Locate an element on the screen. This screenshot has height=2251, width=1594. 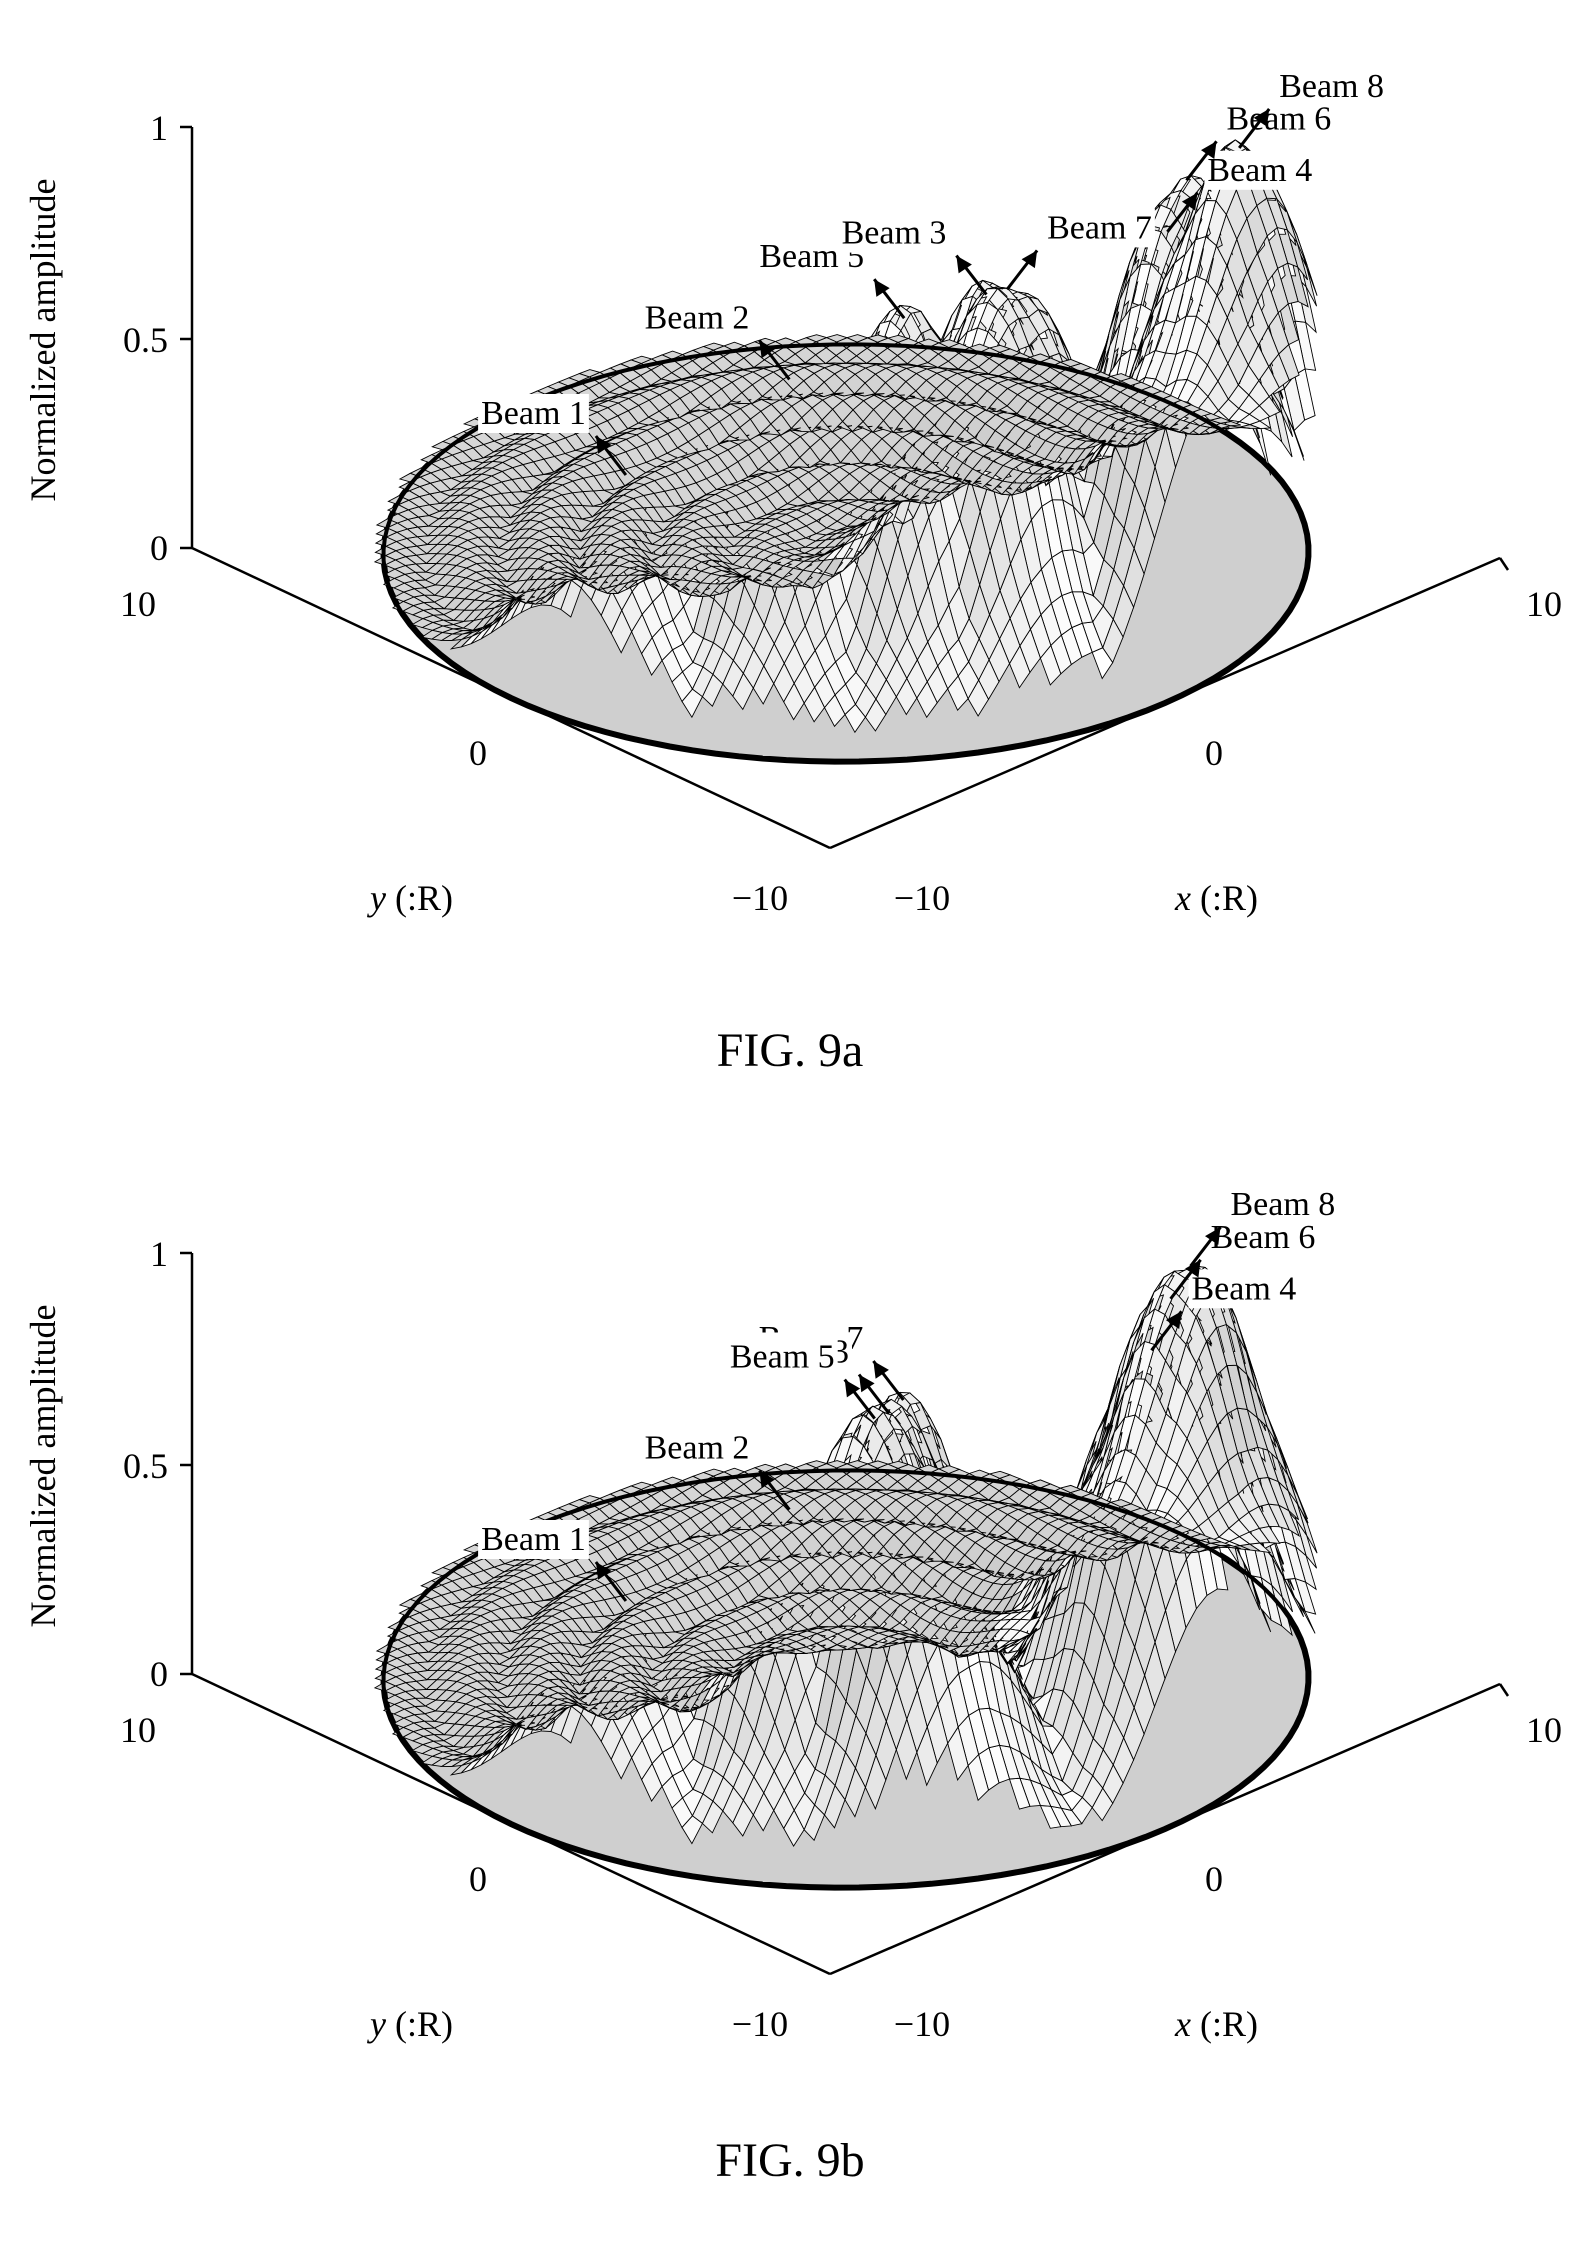
beam-label-7: Beam 6 is located at coordinates (1279, 118).